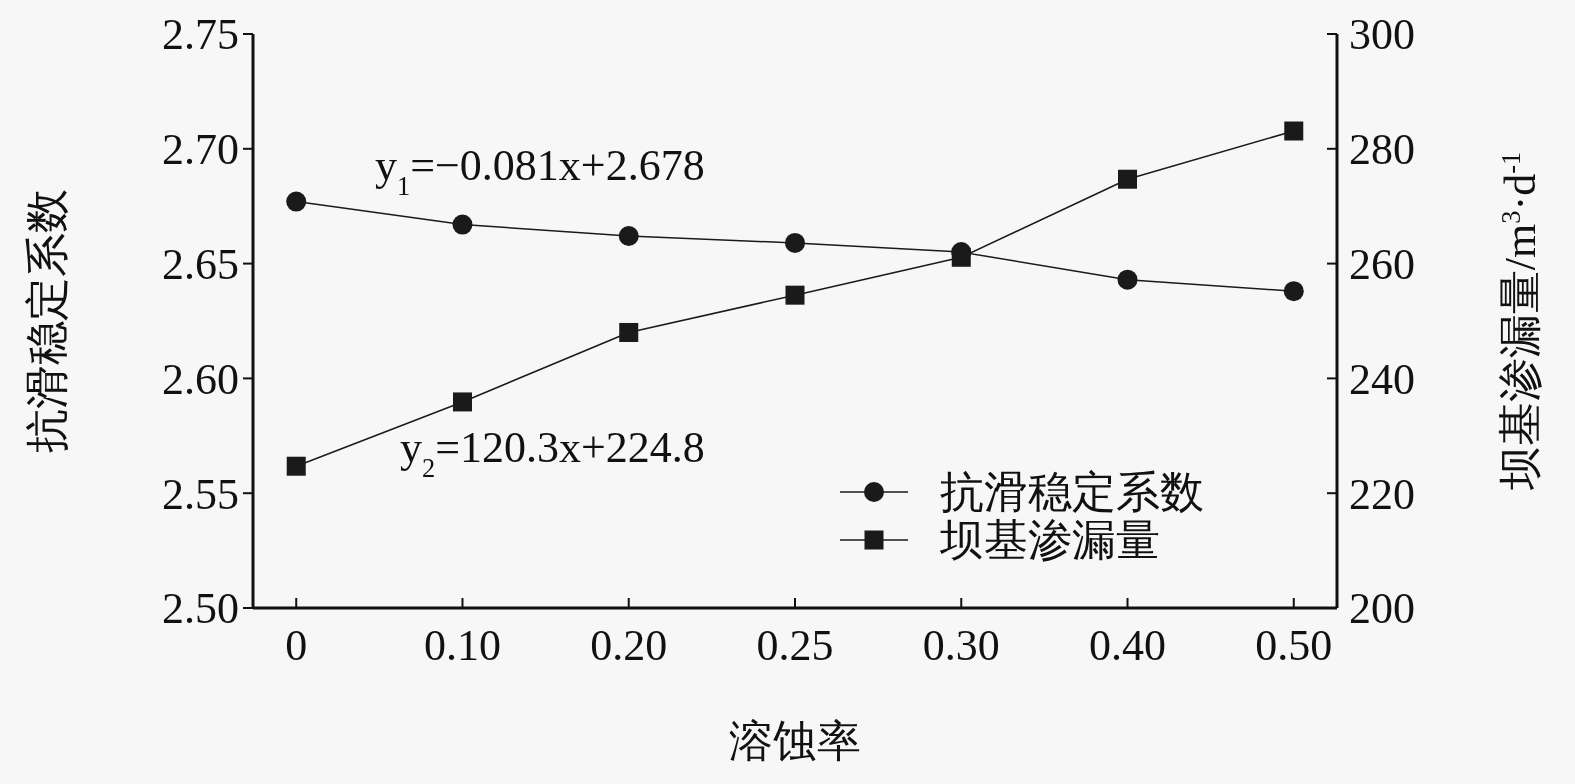  Describe the element at coordinates (200, 264) in the screenshot. I see `y-tick-label: 2.65` at that location.